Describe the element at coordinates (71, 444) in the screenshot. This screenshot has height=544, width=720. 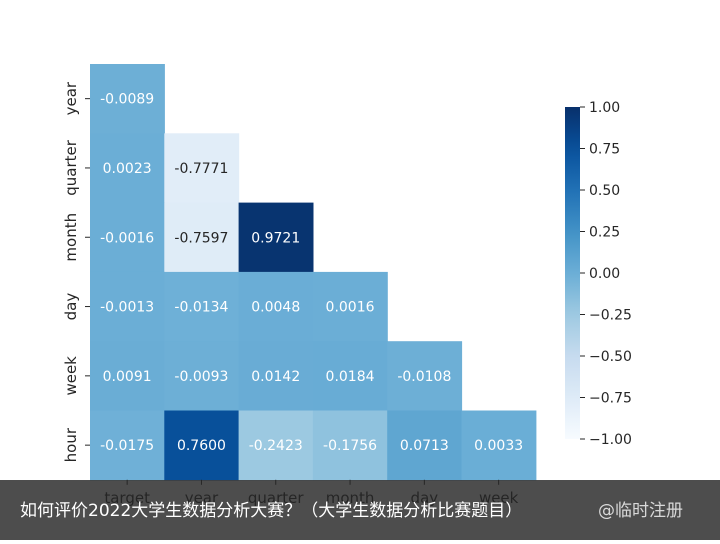
I see `y-tick-label: hour` at that location.